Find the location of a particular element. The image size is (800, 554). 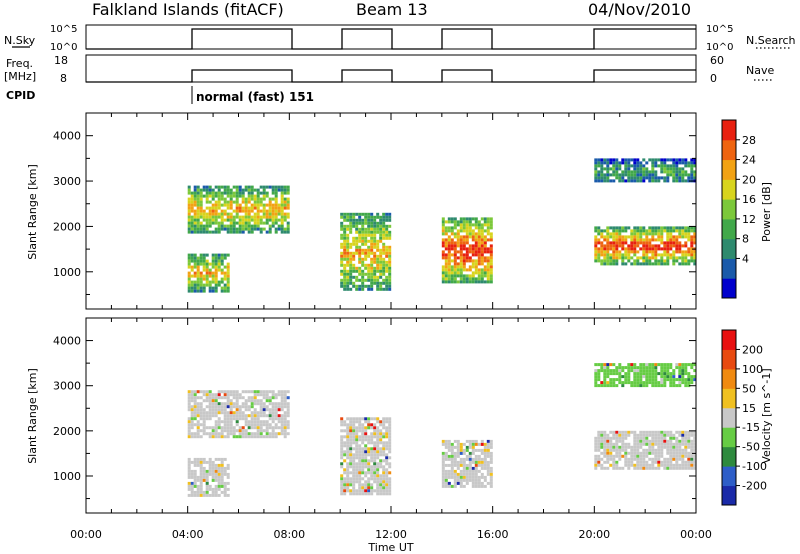

colorbar-swatch is located at coordinates (729, 130).